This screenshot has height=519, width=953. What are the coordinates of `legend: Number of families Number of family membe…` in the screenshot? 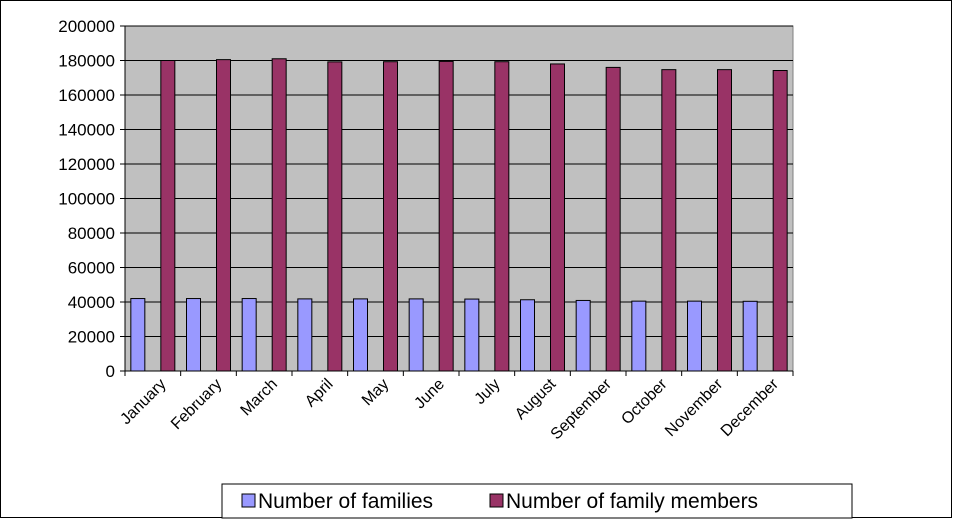 It's located at (537, 501).